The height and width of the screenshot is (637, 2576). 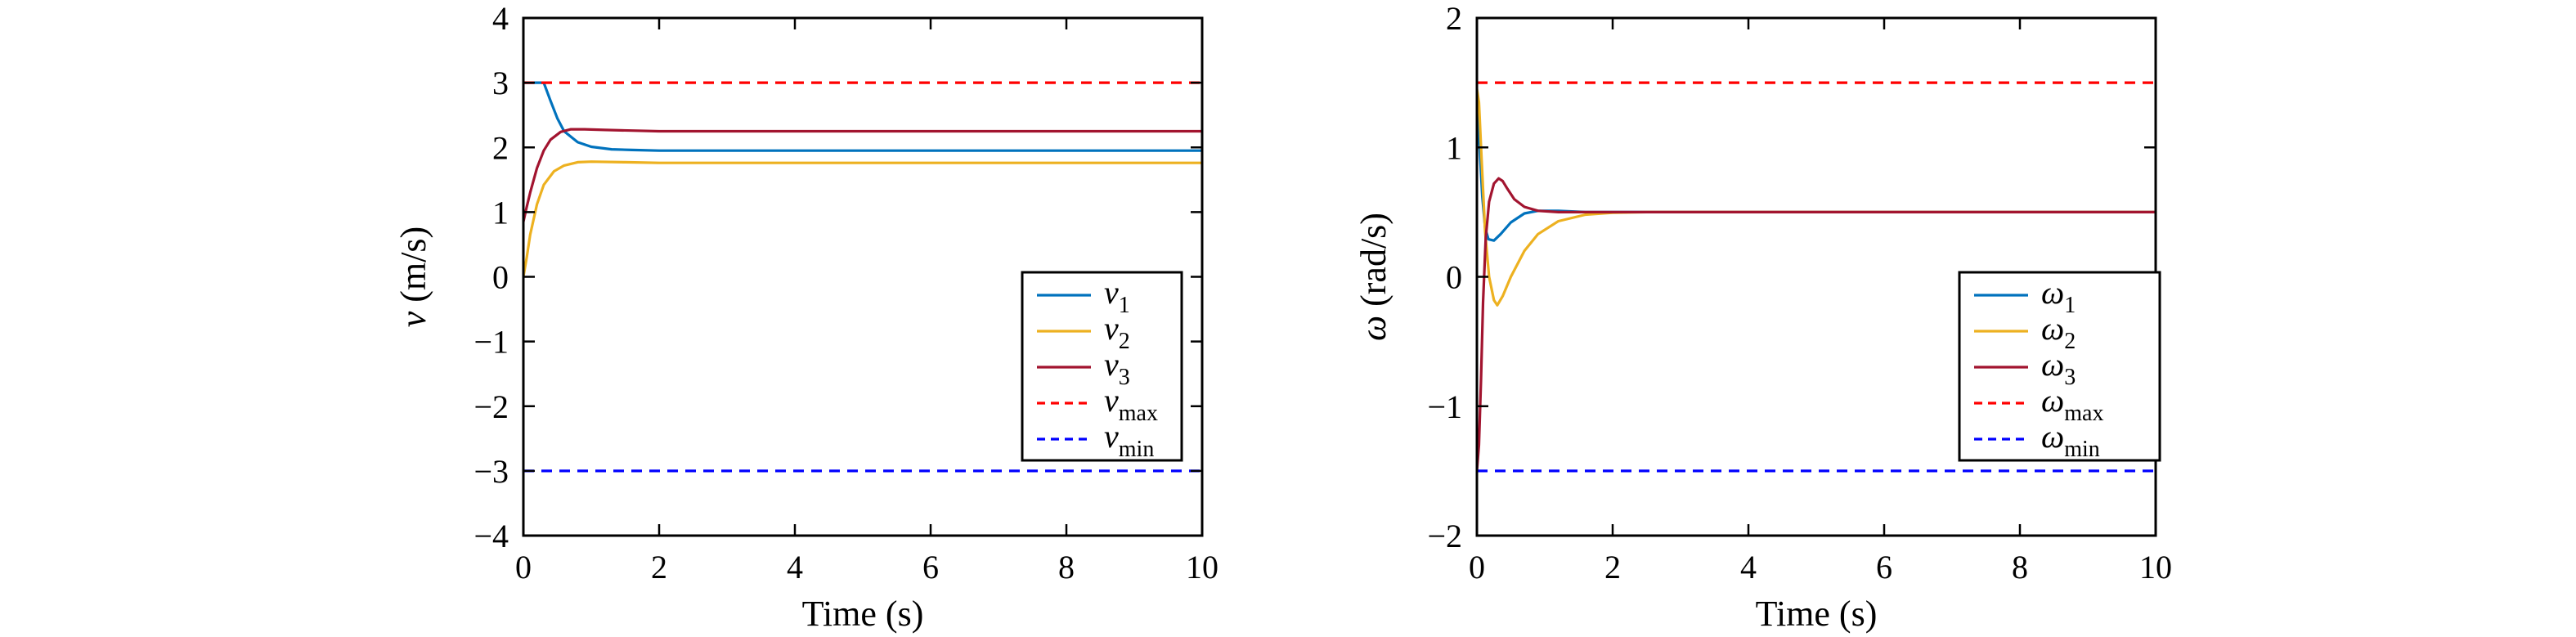 I want to click on y-tick-label: −4, so click(x=491, y=536).